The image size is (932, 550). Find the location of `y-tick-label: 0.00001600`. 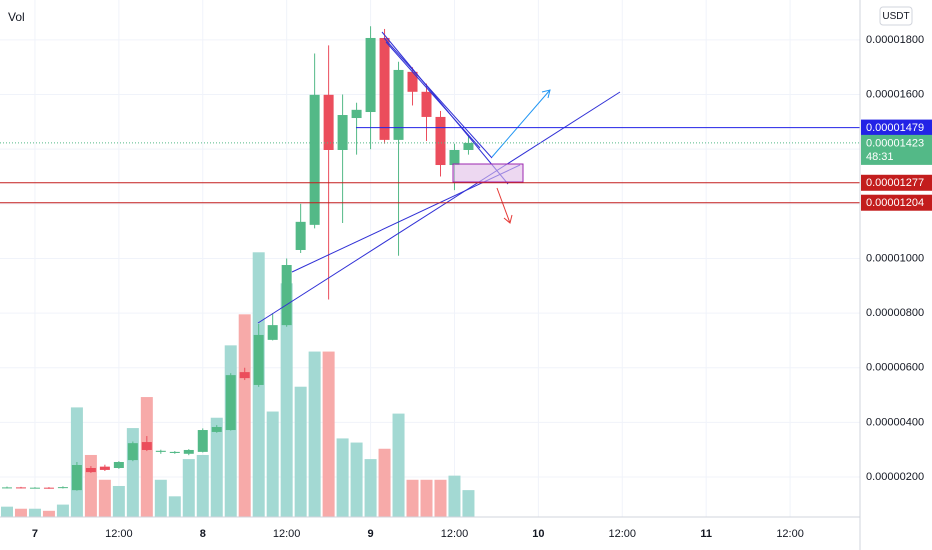

y-tick-label: 0.00001600 is located at coordinates (895, 94).